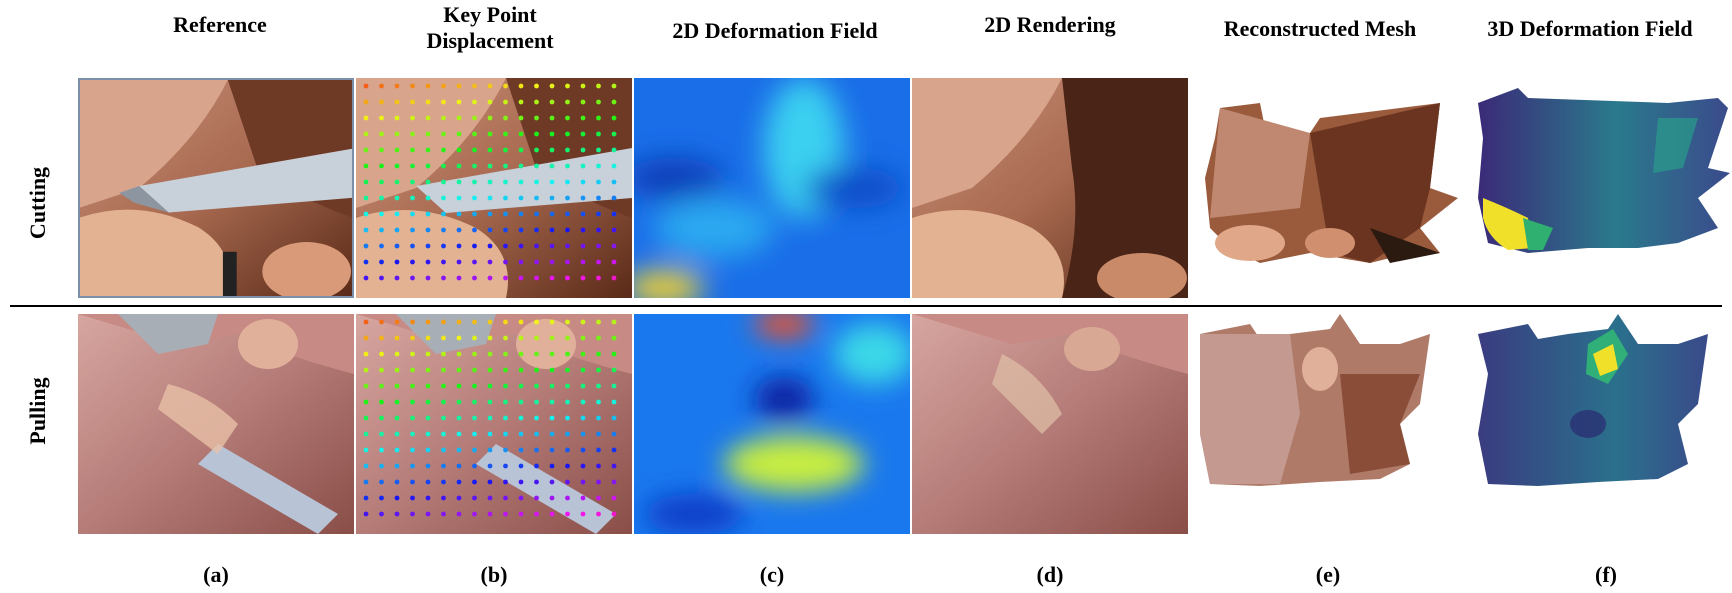 Image resolution: width=1732 pixels, height=593 pixels. What do you see at coordinates (1590, 28) in the screenshot?
I see `column-title-line: 3D Deformation Field` at bounding box center [1590, 28].